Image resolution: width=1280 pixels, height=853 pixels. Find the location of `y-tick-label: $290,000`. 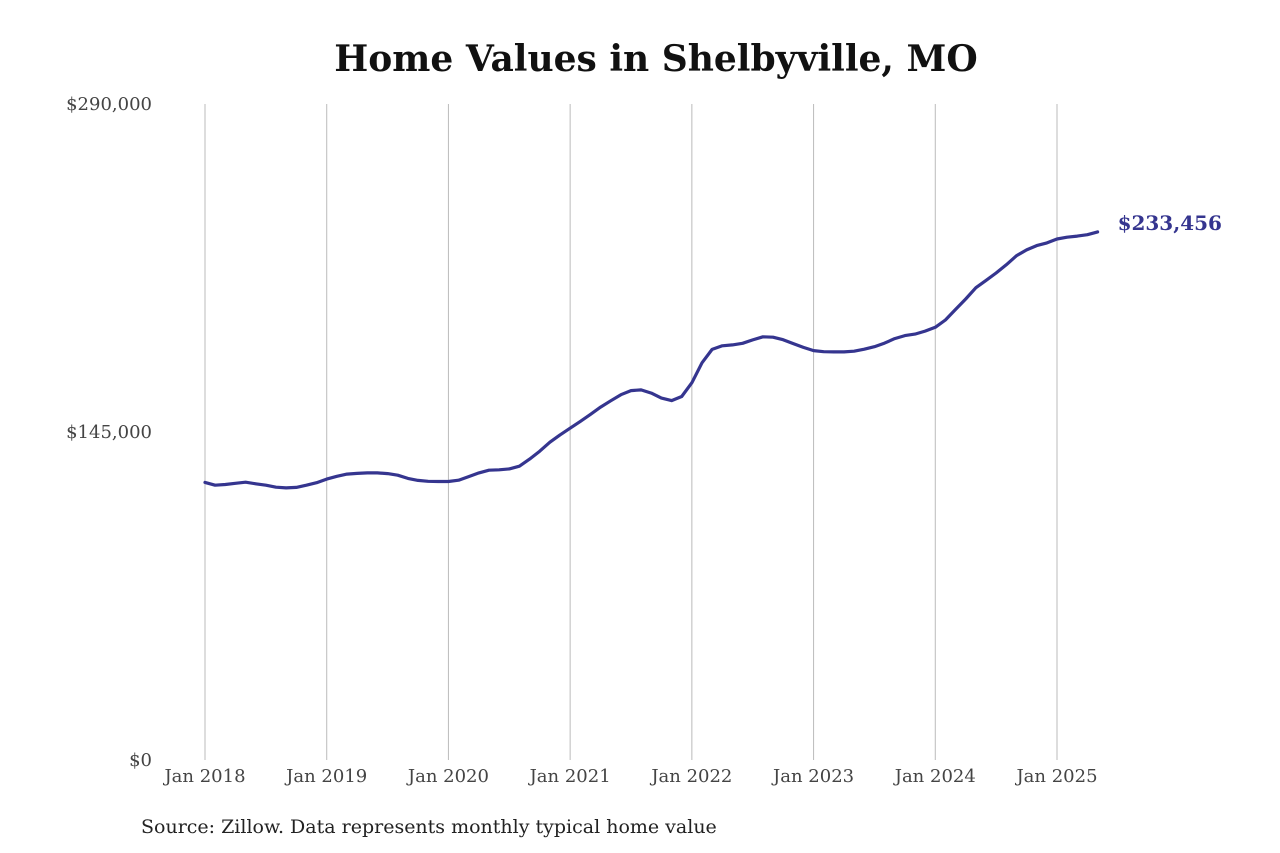

y-tick-label: $290,000 is located at coordinates (109, 104).